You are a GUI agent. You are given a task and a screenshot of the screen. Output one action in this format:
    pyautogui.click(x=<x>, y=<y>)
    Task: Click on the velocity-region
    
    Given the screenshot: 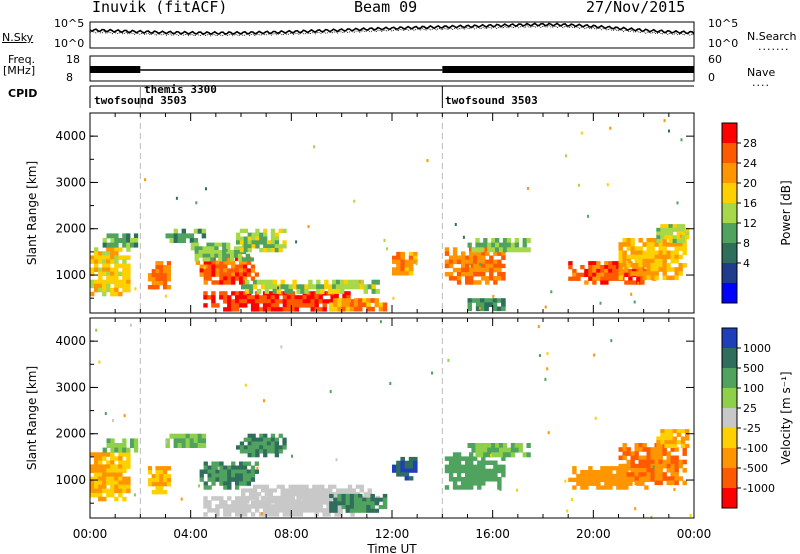 What is the action you would take?
    pyautogui.click(x=186, y=440)
    